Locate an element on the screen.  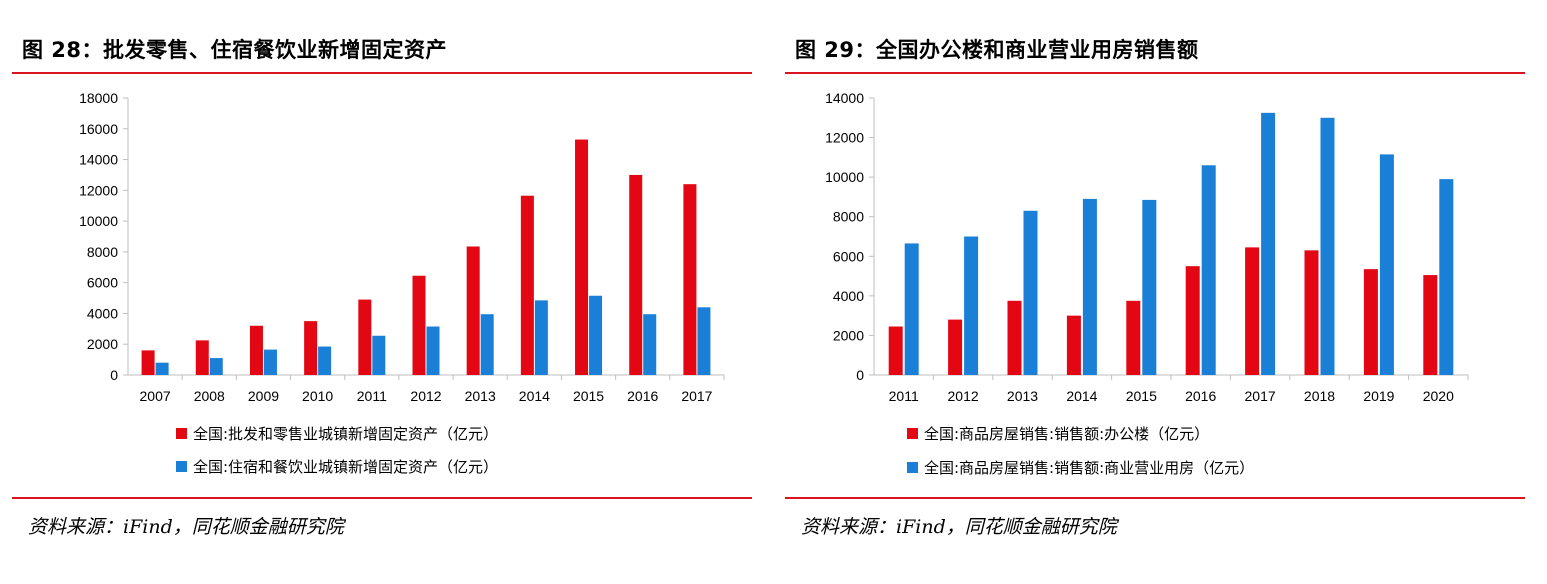
legend-label: 全国:住宿和餐饮业城镇新增固定资产（亿元） is located at coordinates (345, 467).